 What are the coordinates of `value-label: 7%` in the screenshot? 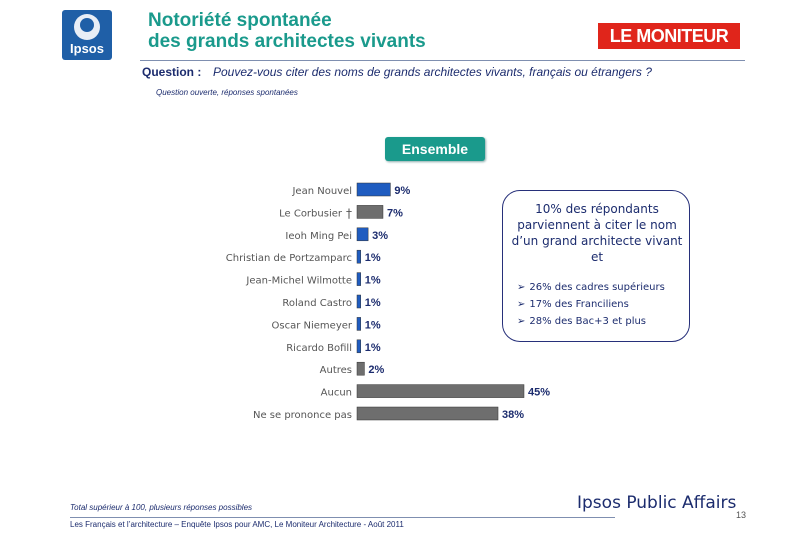 It's located at (395, 213).